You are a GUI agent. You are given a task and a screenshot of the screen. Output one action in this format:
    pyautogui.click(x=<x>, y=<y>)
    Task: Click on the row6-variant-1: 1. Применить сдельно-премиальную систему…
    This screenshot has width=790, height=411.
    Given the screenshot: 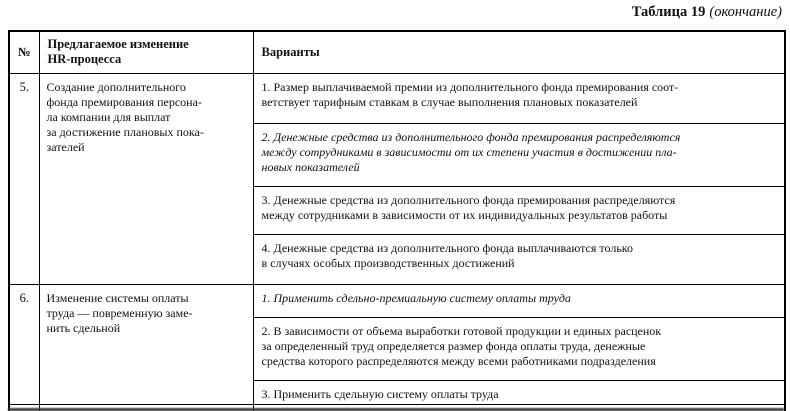 What is the action you would take?
    pyautogui.click(x=519, y=300)
    